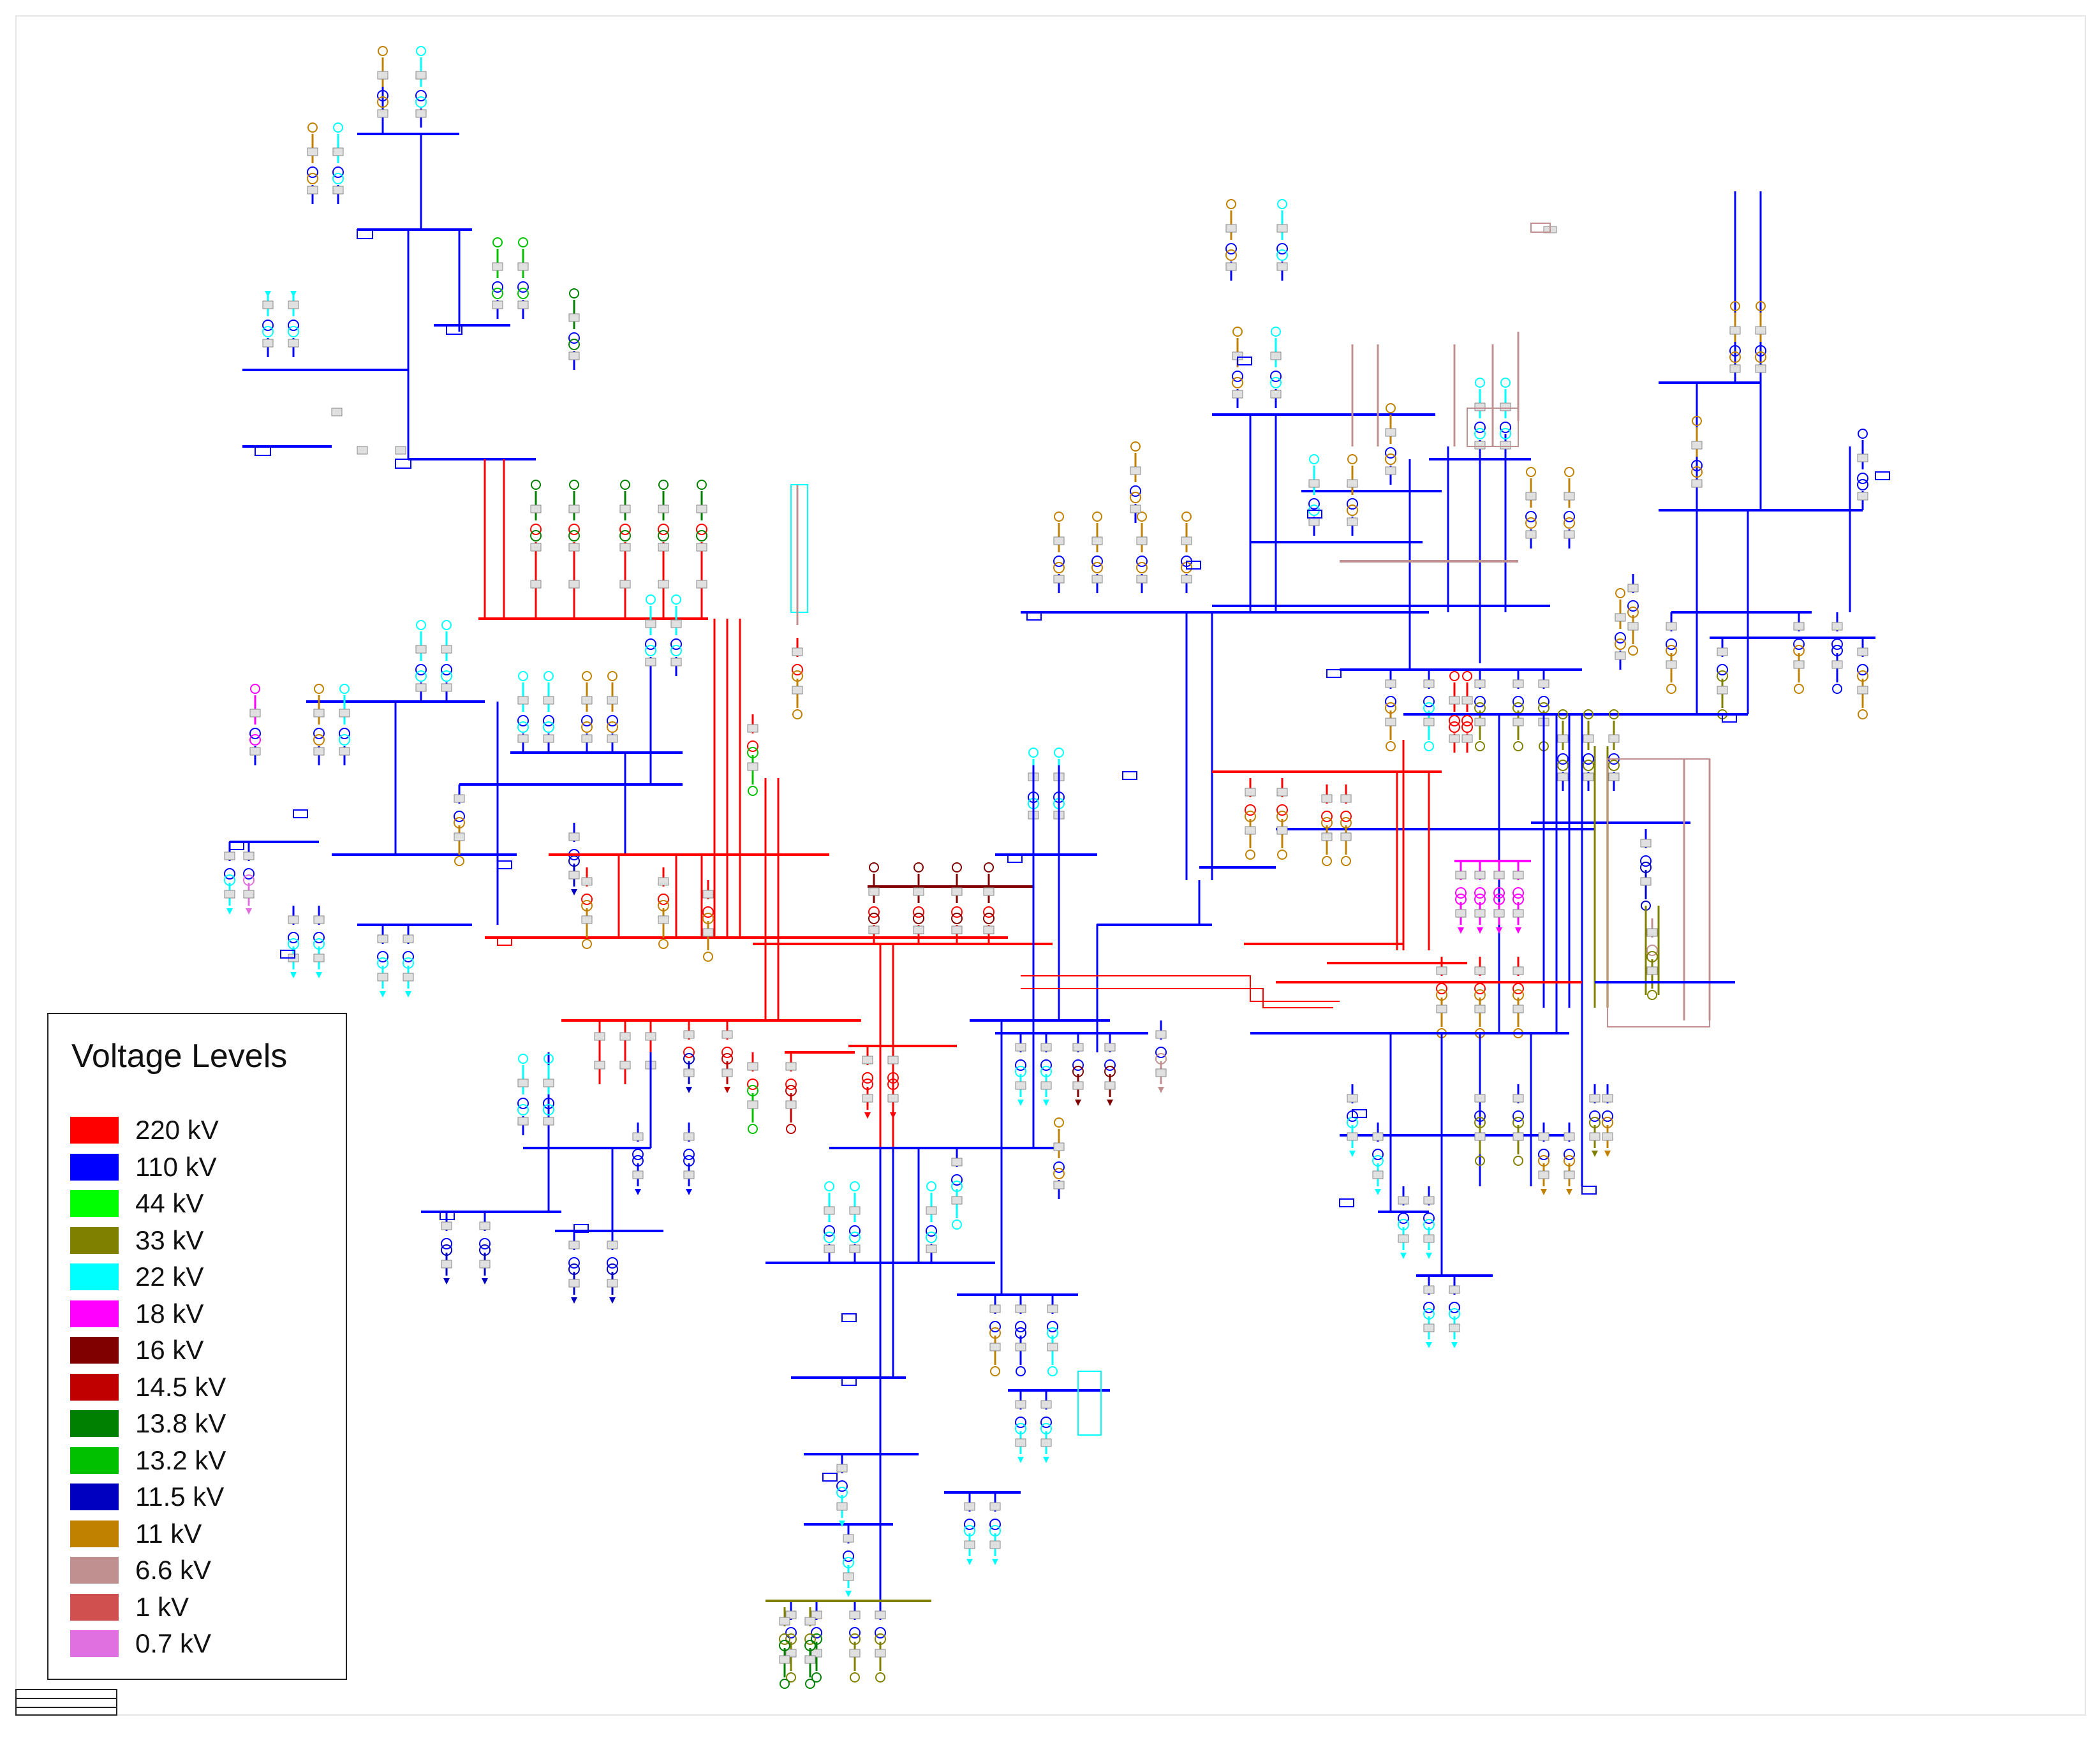 The width and height of the screenshot is (2100, 1745). Describe the element at coordinates (180, 1386) in the screenshot. I see `legend-label: 14.5 kV` at that location.